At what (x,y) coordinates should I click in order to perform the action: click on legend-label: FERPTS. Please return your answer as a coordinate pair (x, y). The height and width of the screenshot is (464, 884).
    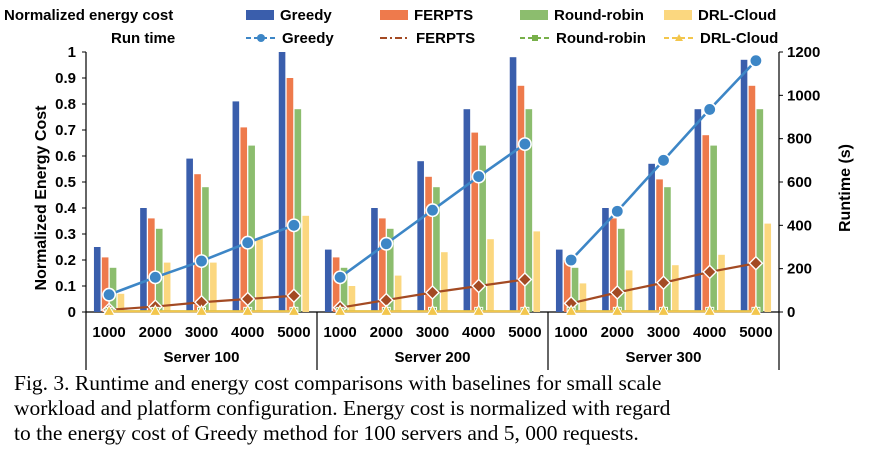
    Looking at the image, I should click on (443, 15).